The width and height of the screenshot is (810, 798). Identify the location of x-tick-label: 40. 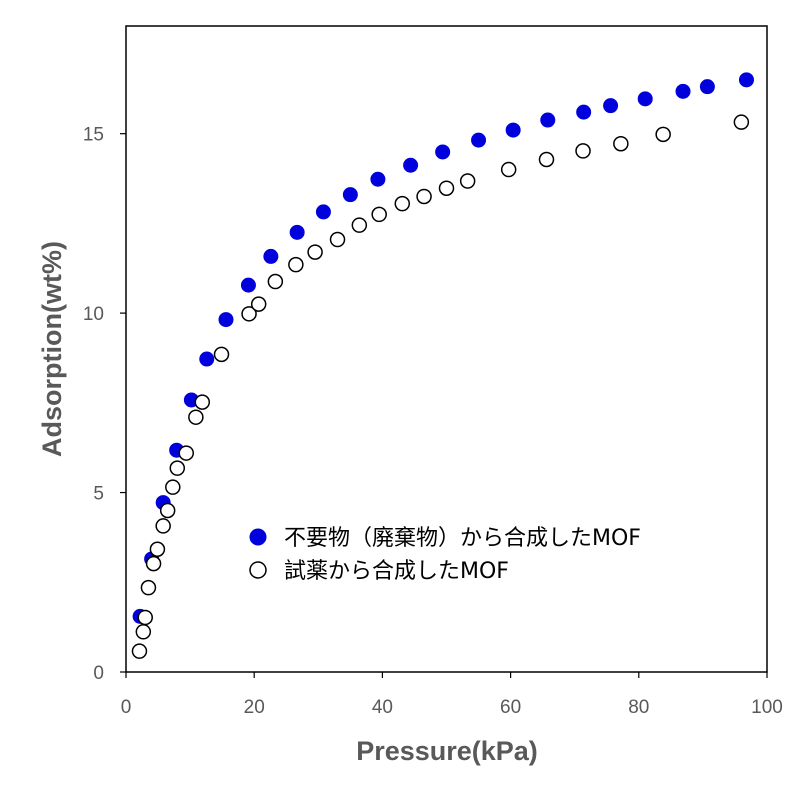
(382, 707).